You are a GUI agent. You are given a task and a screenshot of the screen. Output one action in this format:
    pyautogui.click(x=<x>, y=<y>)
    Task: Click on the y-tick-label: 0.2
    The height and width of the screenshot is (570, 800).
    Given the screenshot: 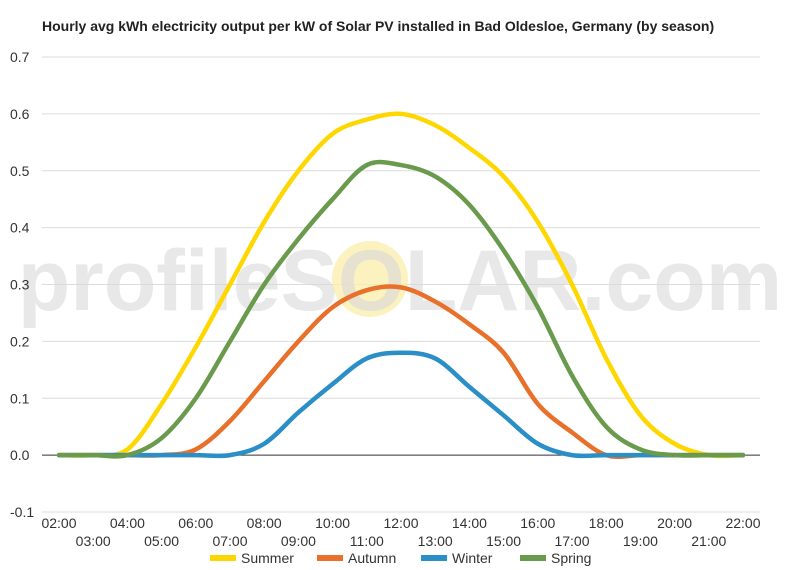 What is the action you would take?
    pyautogui.click(x=20, y=341)
    